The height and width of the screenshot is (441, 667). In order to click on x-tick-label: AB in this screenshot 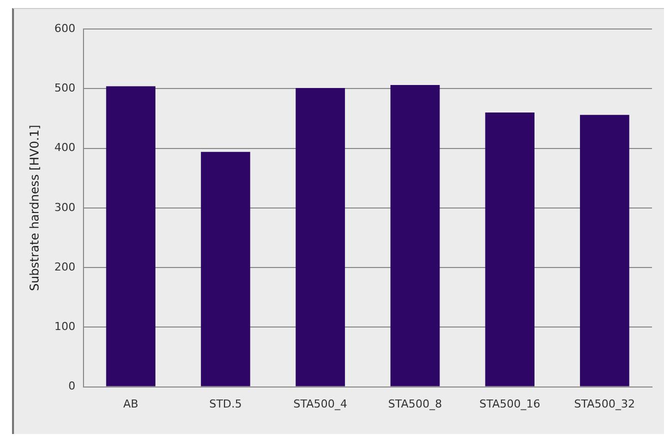, I will do `click(130, 403)`.